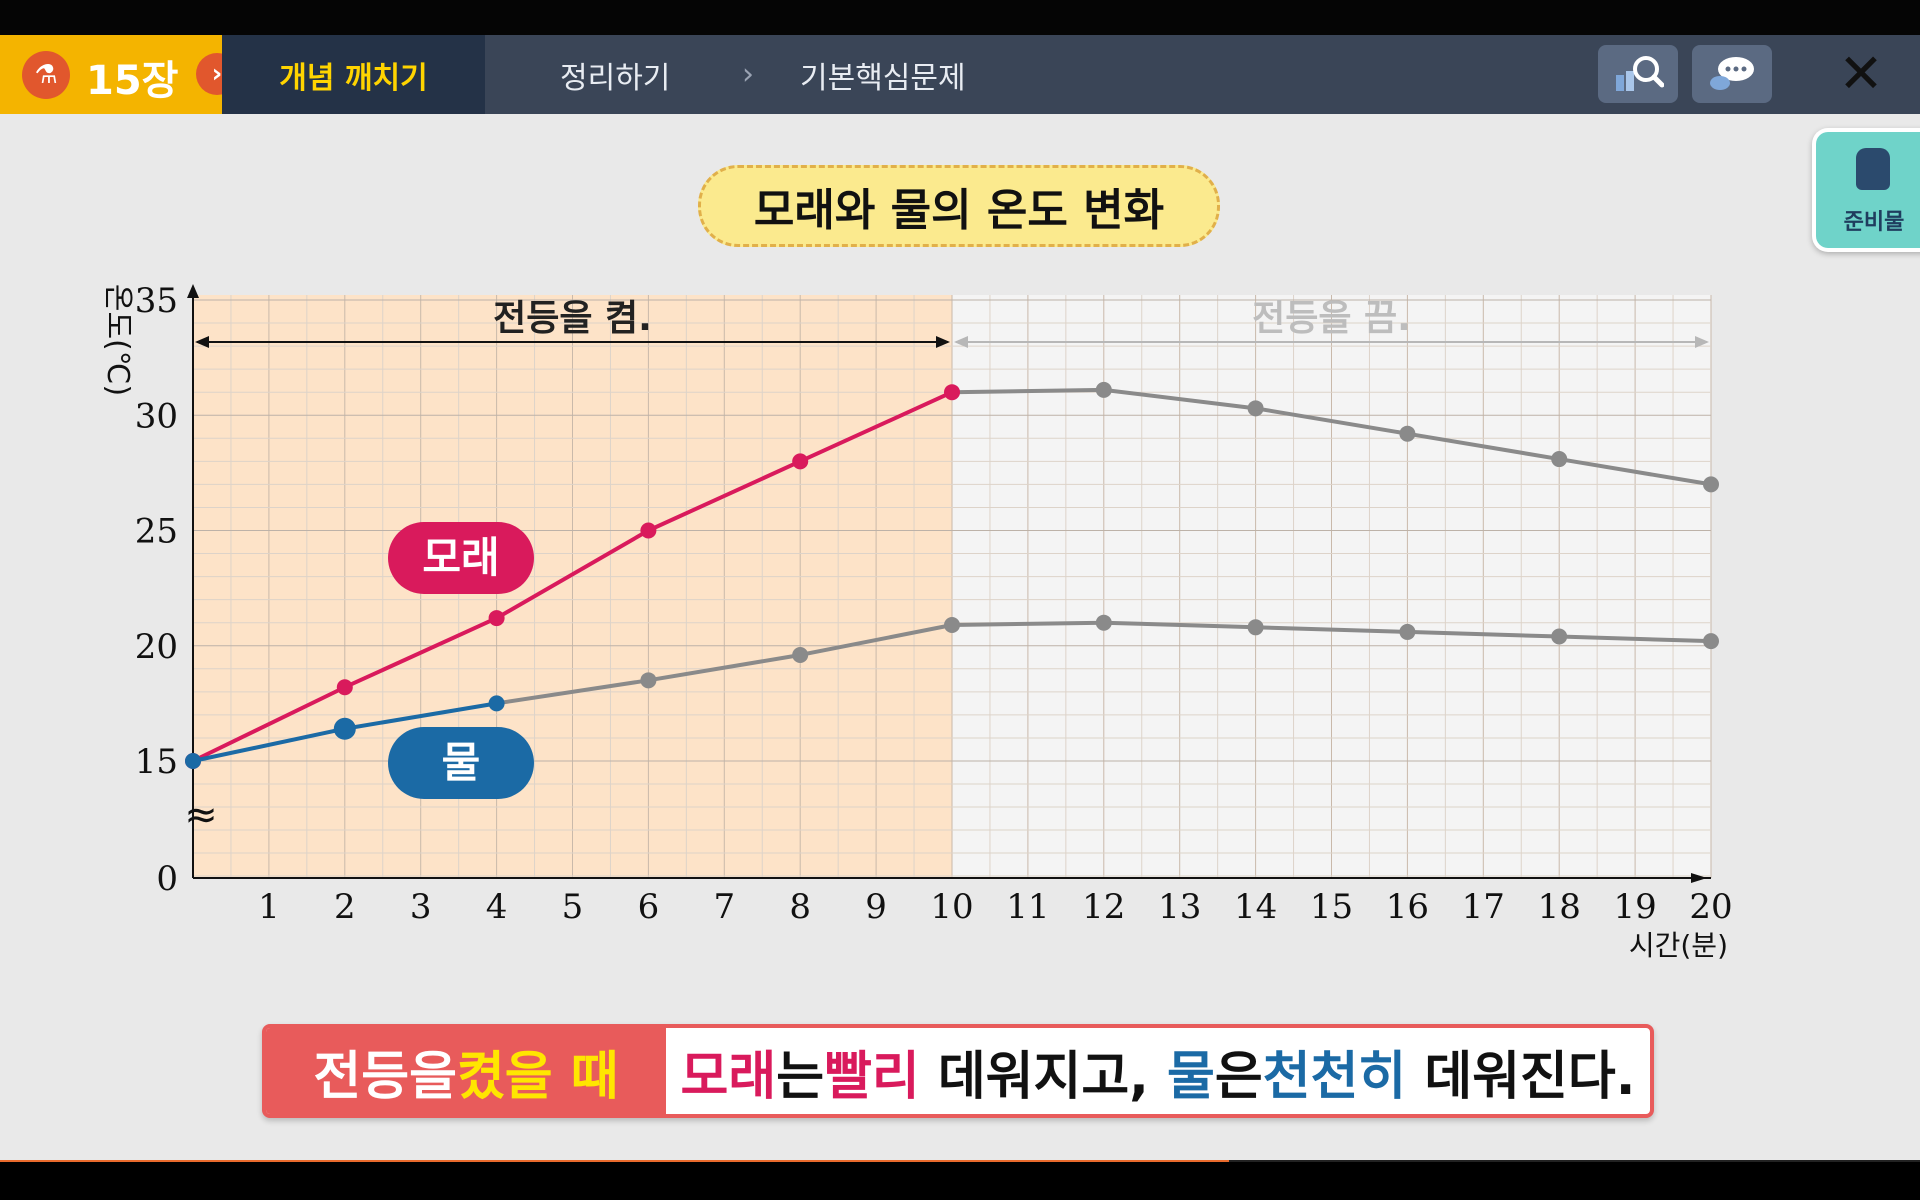 This screenshot has width=1920, height=1200. What do you see at coordinates (156, 301) in the screenshot?
I see `y-tick-label: 35` at bounding box center [156, 301].